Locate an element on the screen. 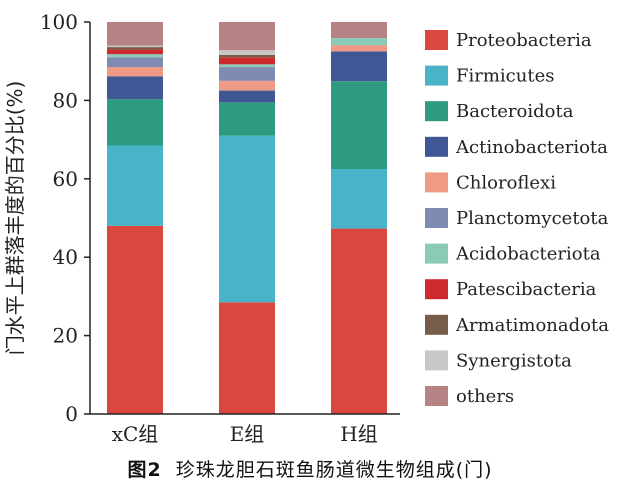 The width and height of the screenshot is (620, 492). figure-number: 图2 is located at coordinates (144, 470).